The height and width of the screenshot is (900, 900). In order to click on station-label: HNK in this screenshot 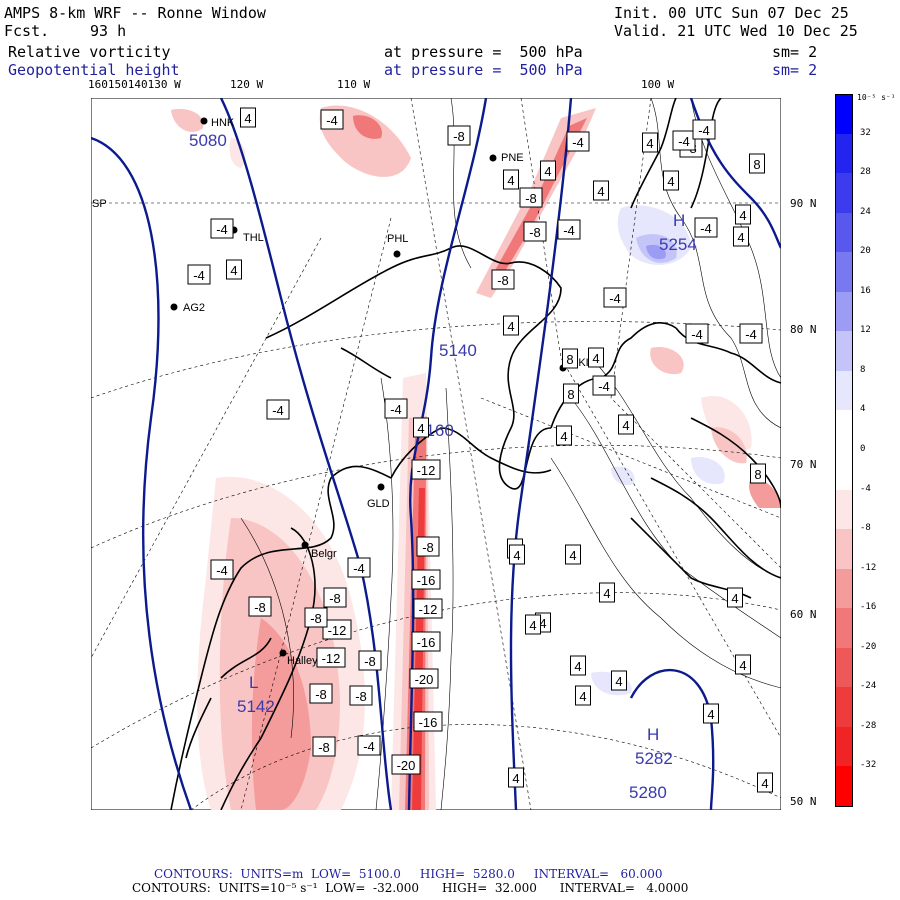, I will do `click(223, 123)`.